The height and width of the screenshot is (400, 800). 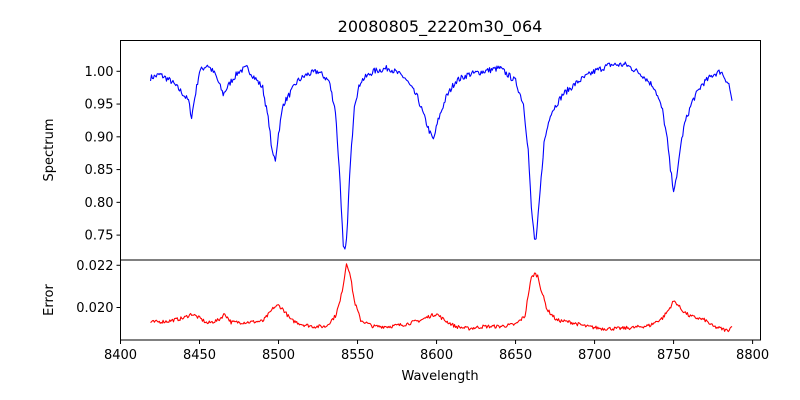 What do you see at coordinates (98, 287) in the screenshot?
I see `error-y-ticks: 0.020 0.022` at bounding box center [98, 287].